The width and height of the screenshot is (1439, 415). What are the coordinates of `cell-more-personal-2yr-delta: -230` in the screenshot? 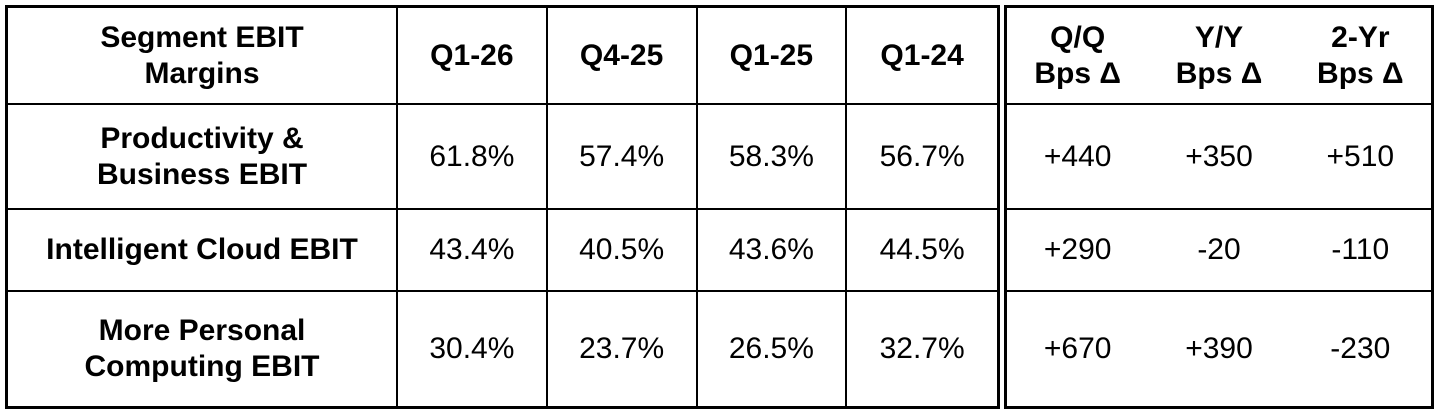 It's located at (1360, 348).